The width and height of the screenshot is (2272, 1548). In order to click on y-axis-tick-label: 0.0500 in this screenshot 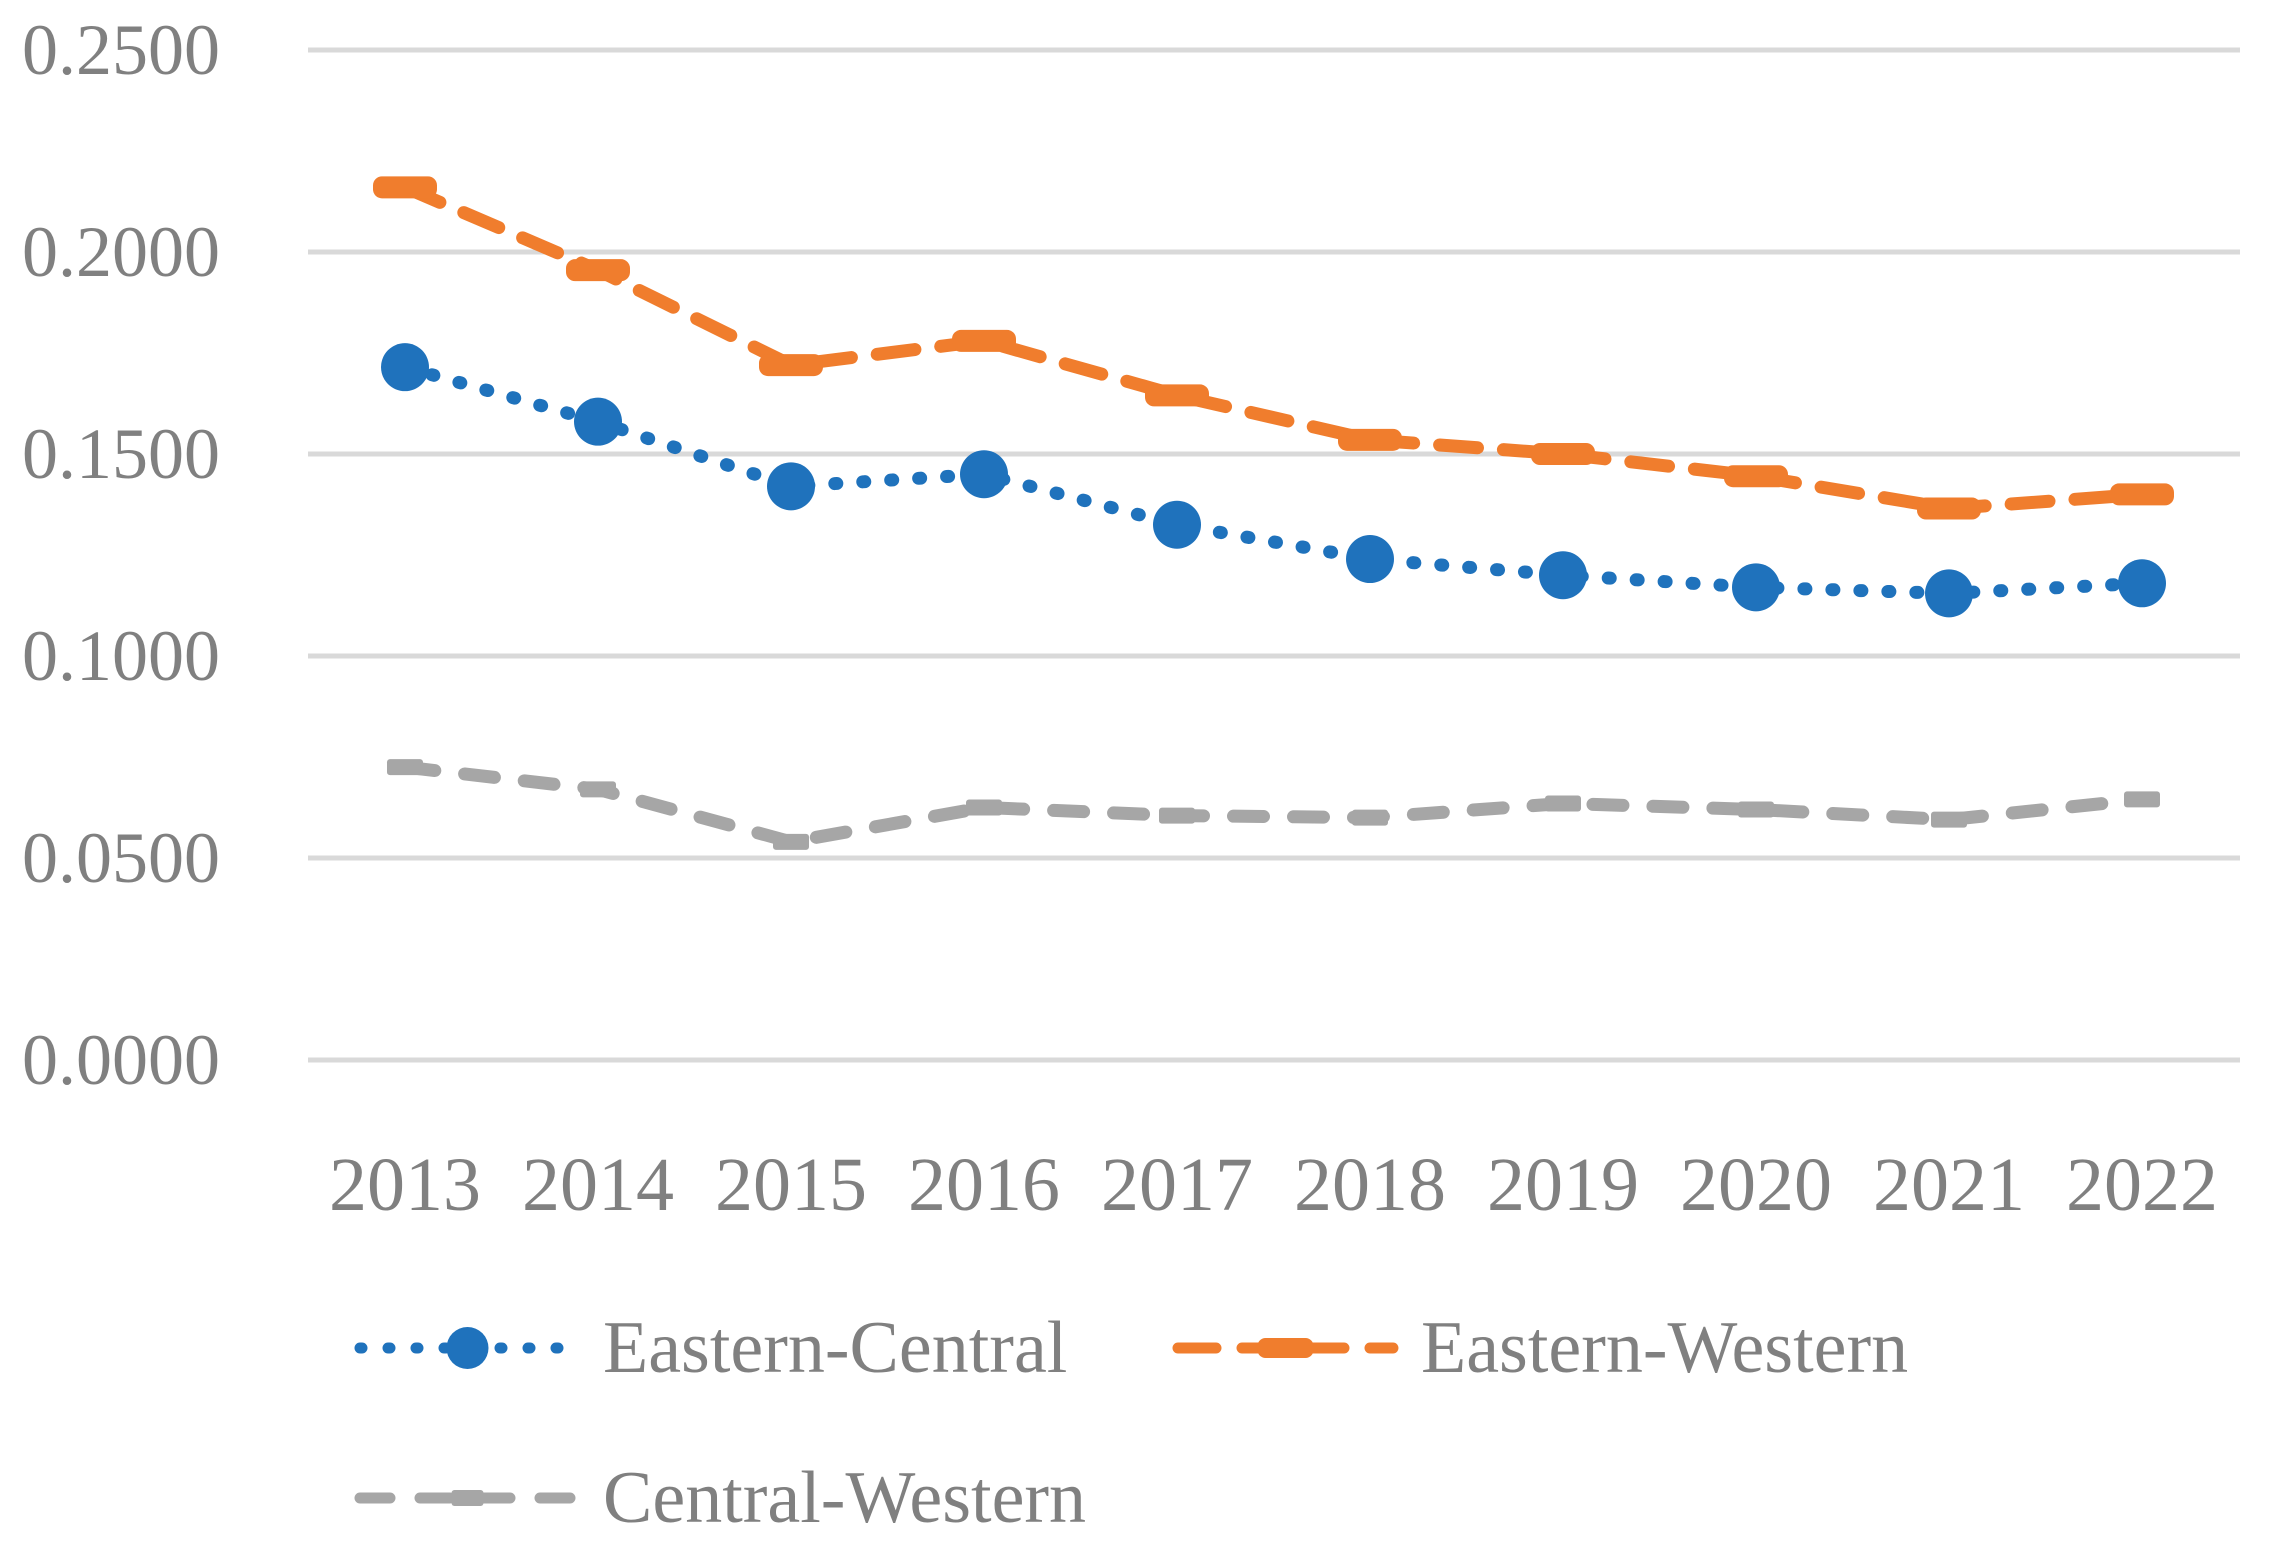, I will do `click(121, 858)`.